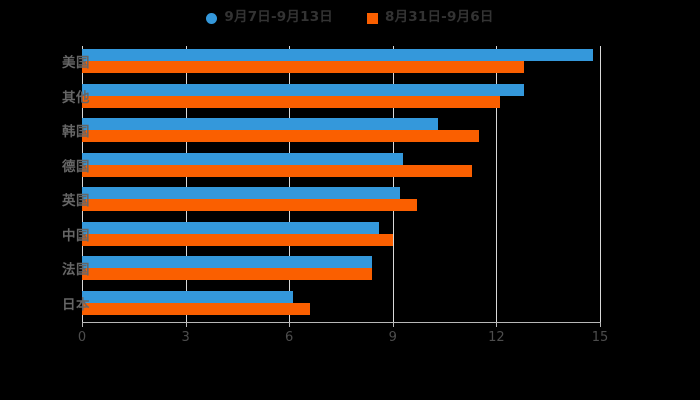  Describe the element at coordinates (439, 17) in the screenshot. I see `legend-label: 8月31日-9月6日` at that location.